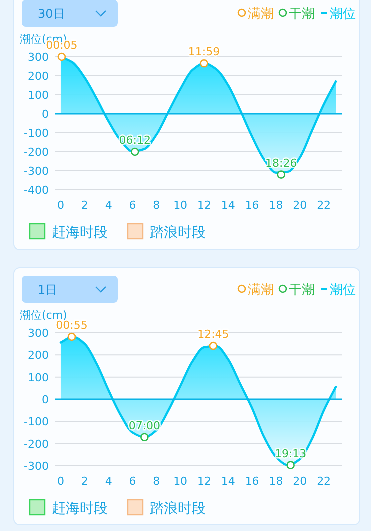  What do you see at coordinates (214, 335) in the screenshot?
I see `annotation: 12:45` at bounding box center [214, 335].